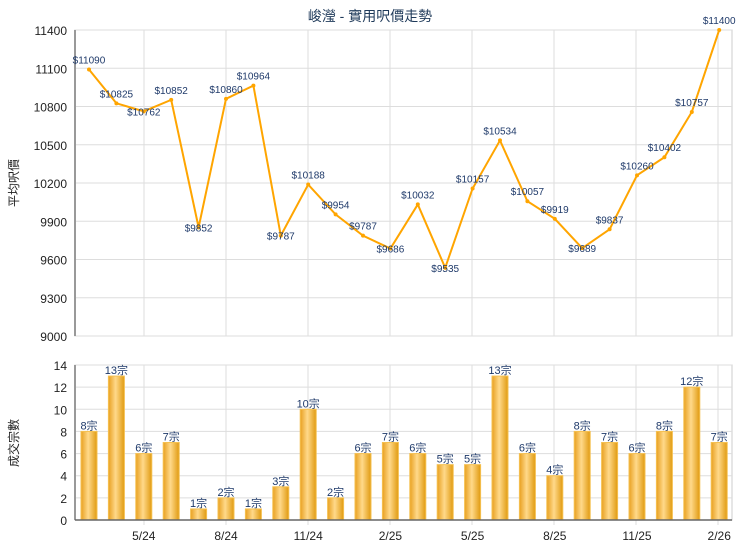  I want to click on price-data-label: $10534, so click(500, 131).